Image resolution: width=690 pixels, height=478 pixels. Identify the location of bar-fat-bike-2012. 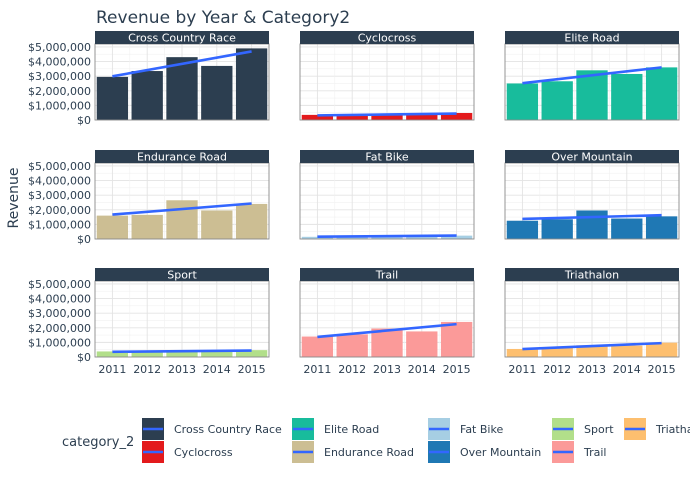
(352, 237).